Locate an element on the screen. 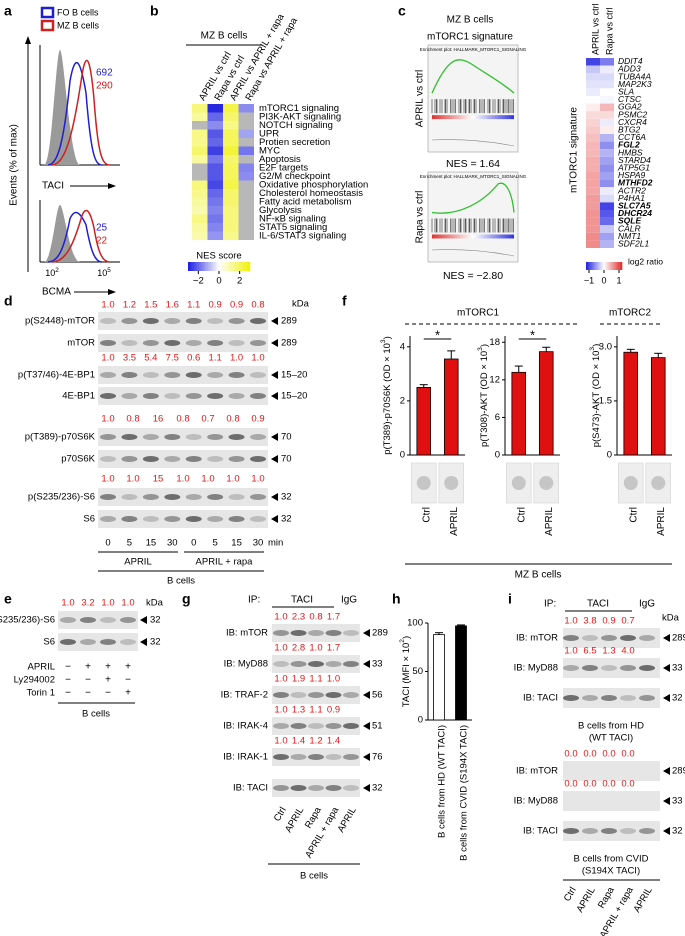 The image size is (685, 936). nes-value: NES = 1.64 is located at coordinates (473, 164).